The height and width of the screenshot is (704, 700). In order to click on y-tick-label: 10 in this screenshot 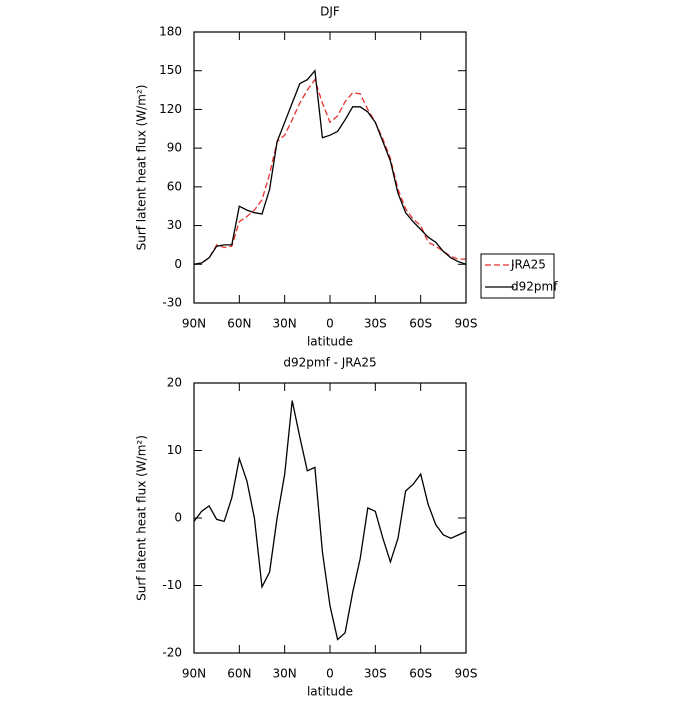, I will do `click(174, 450)`.